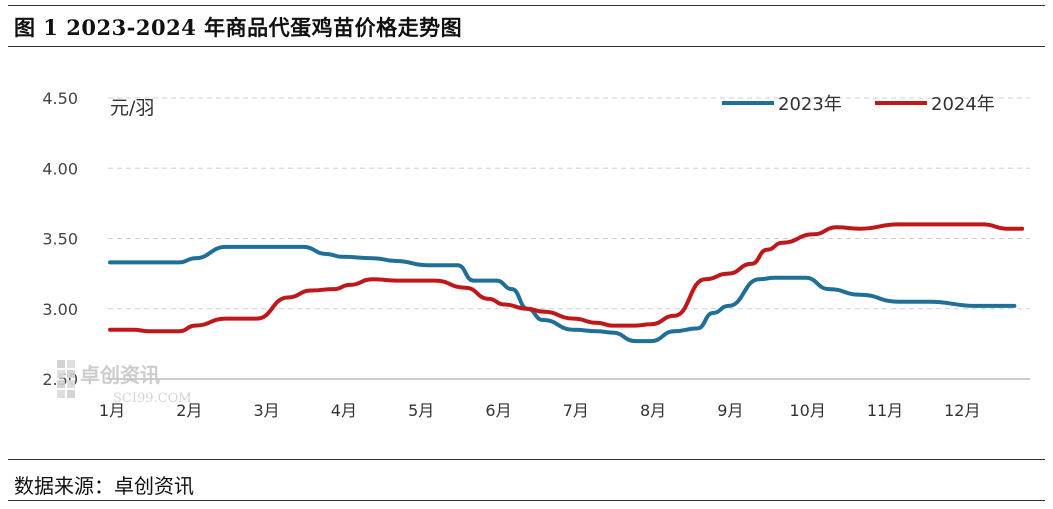  I want to click on x-tick-label: 4月, so click(344, 410).